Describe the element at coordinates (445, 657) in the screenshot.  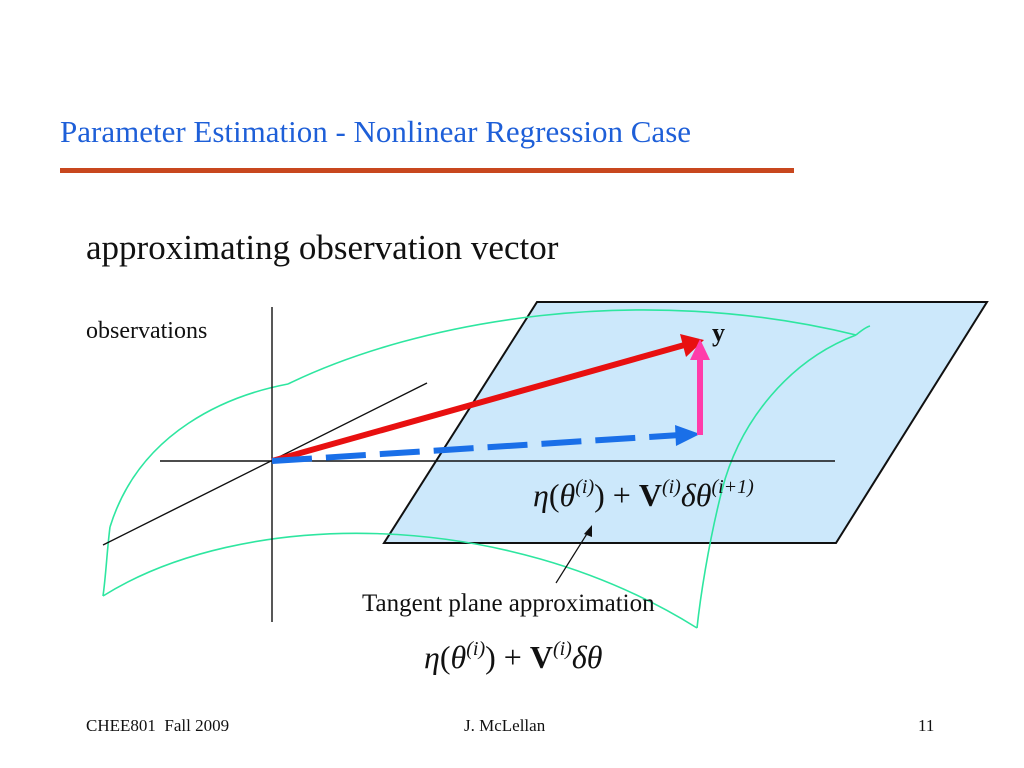
I see `eq2-lparen: (` at that location.